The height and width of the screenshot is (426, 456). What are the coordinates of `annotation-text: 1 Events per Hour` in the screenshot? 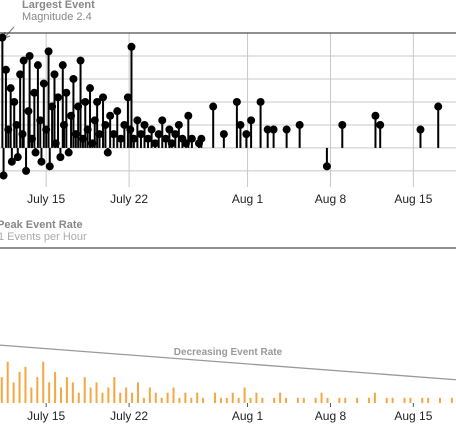 It's located at (43, 237).